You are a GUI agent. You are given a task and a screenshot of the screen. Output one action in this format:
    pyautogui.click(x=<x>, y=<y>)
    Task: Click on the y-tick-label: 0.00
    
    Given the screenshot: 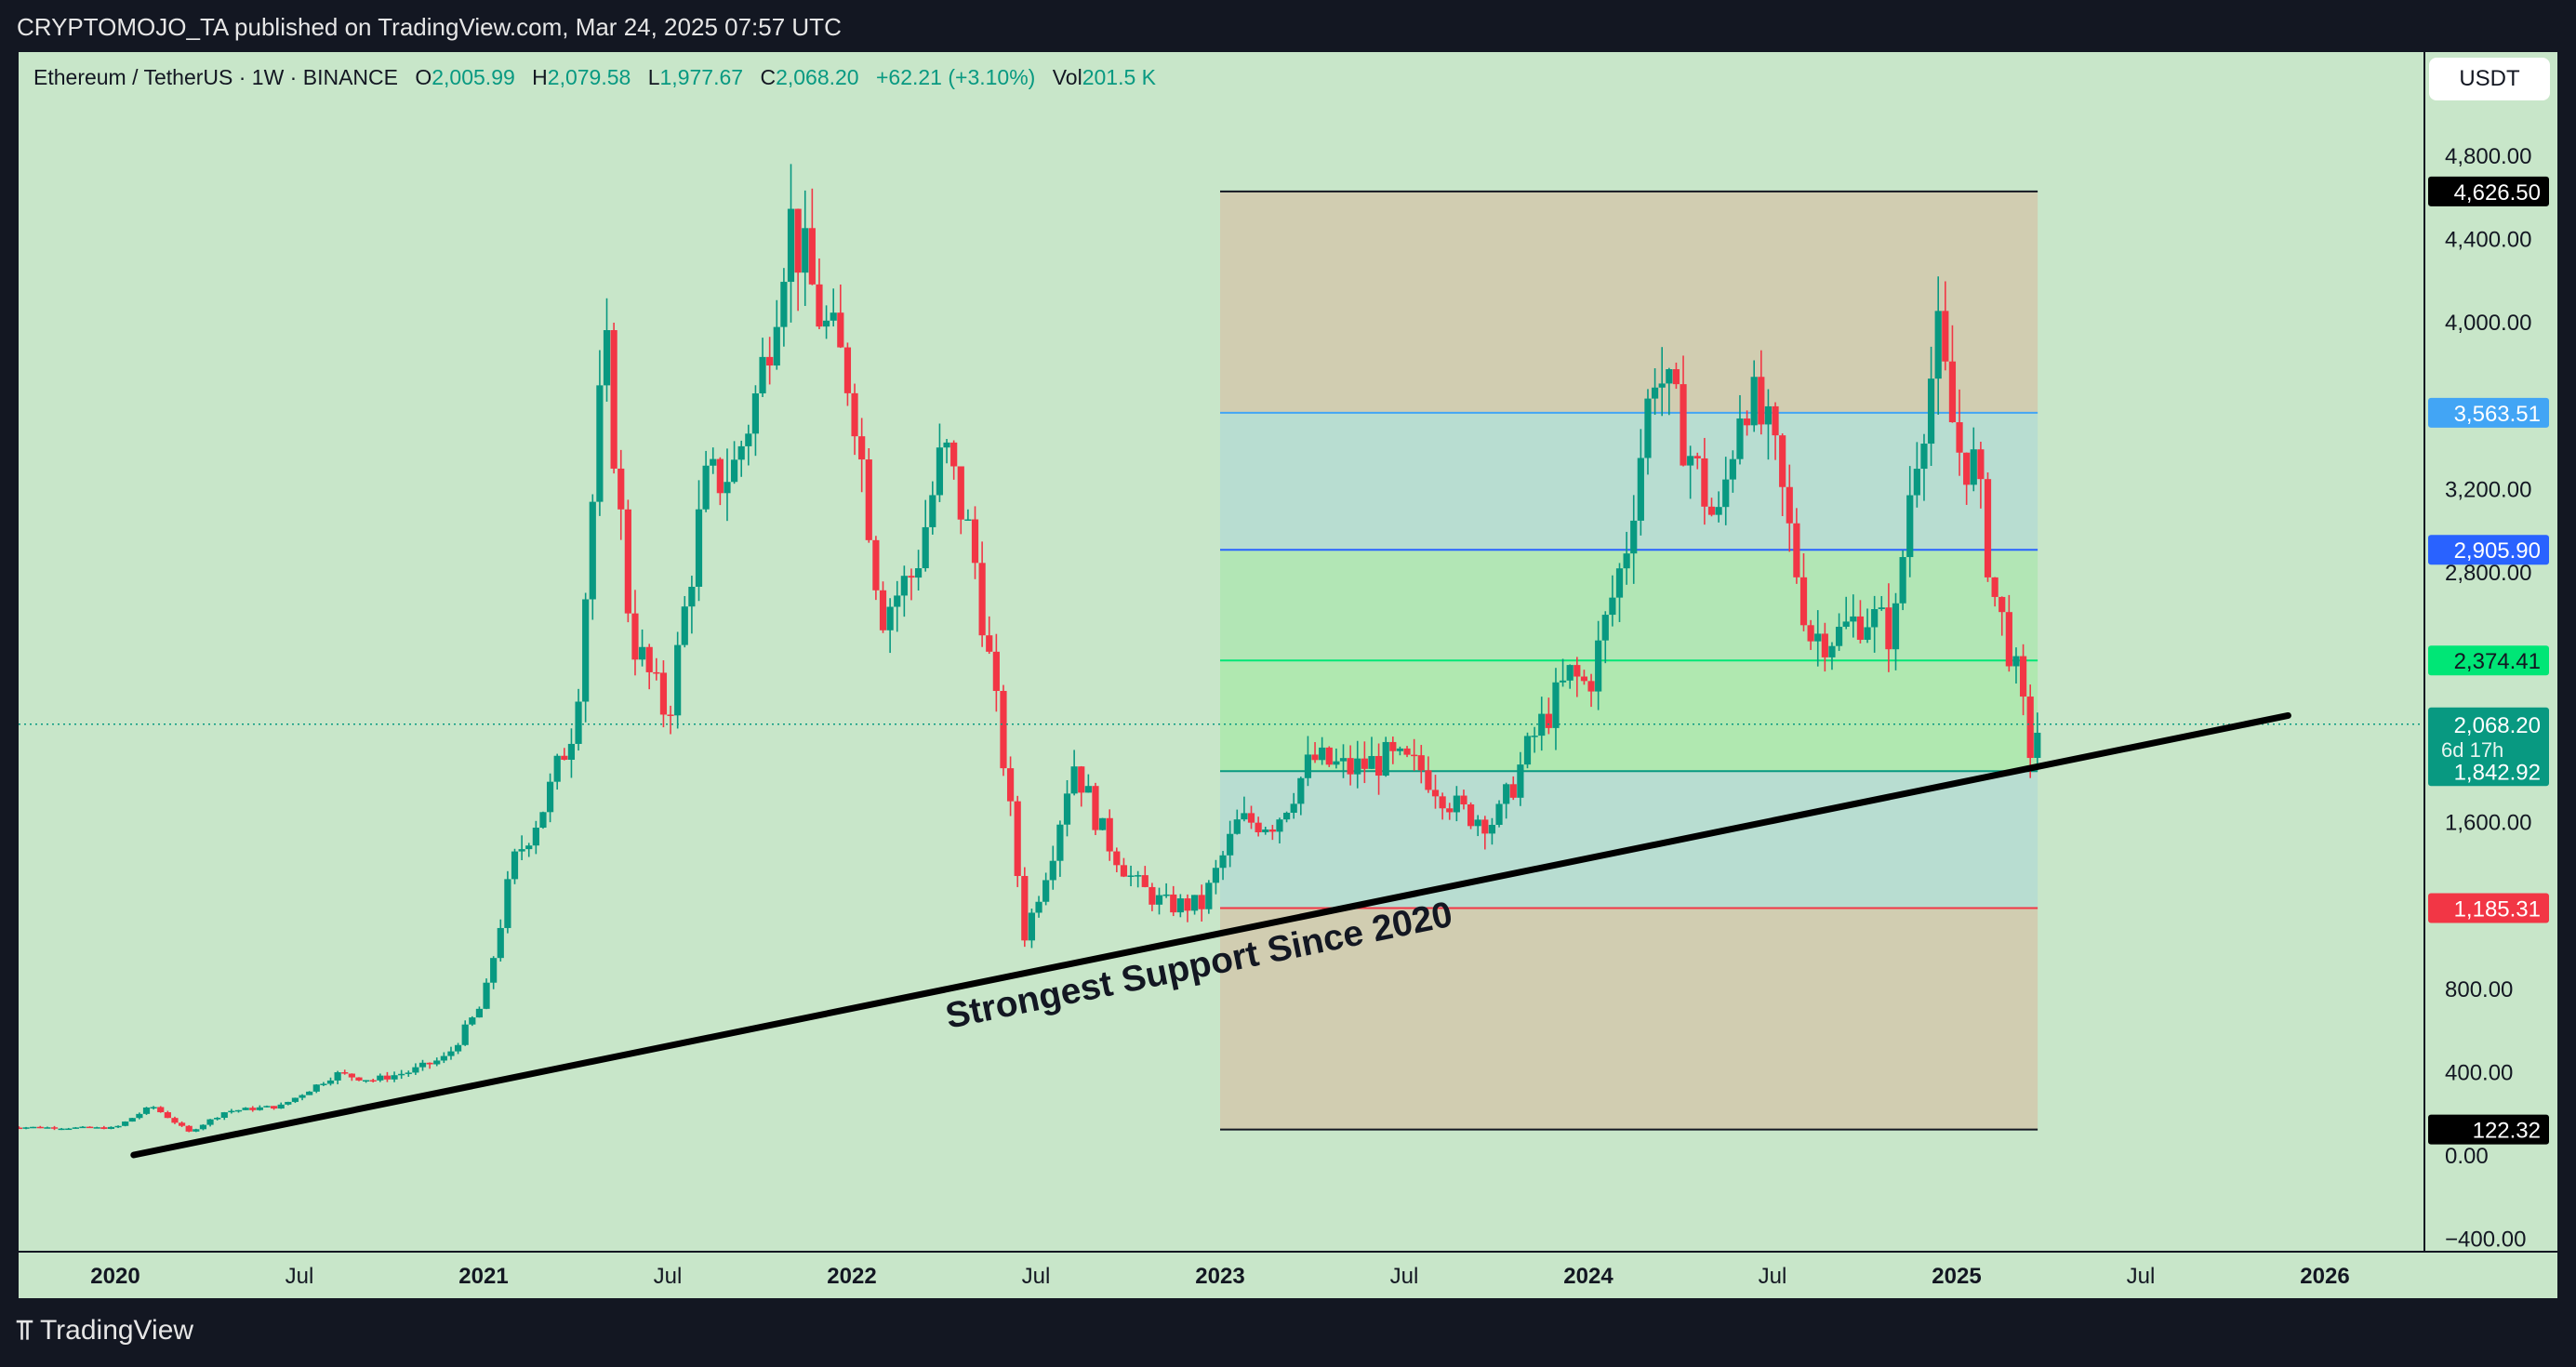 What is the action you would take?
    pyautogui.click(x=2467, y=1156)
    